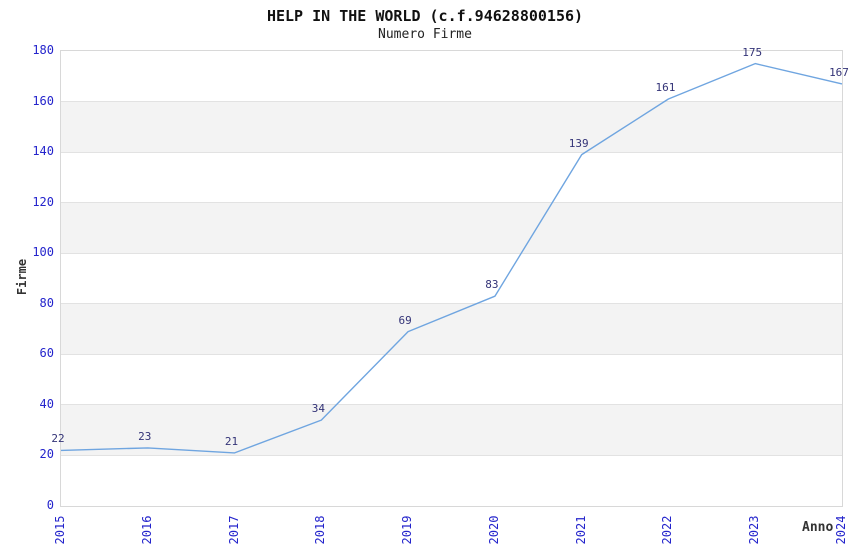 Image resolution: width=850 pixels, height=550 pixels. I want to click on x-tick-label: 2016, so click(146, 530).